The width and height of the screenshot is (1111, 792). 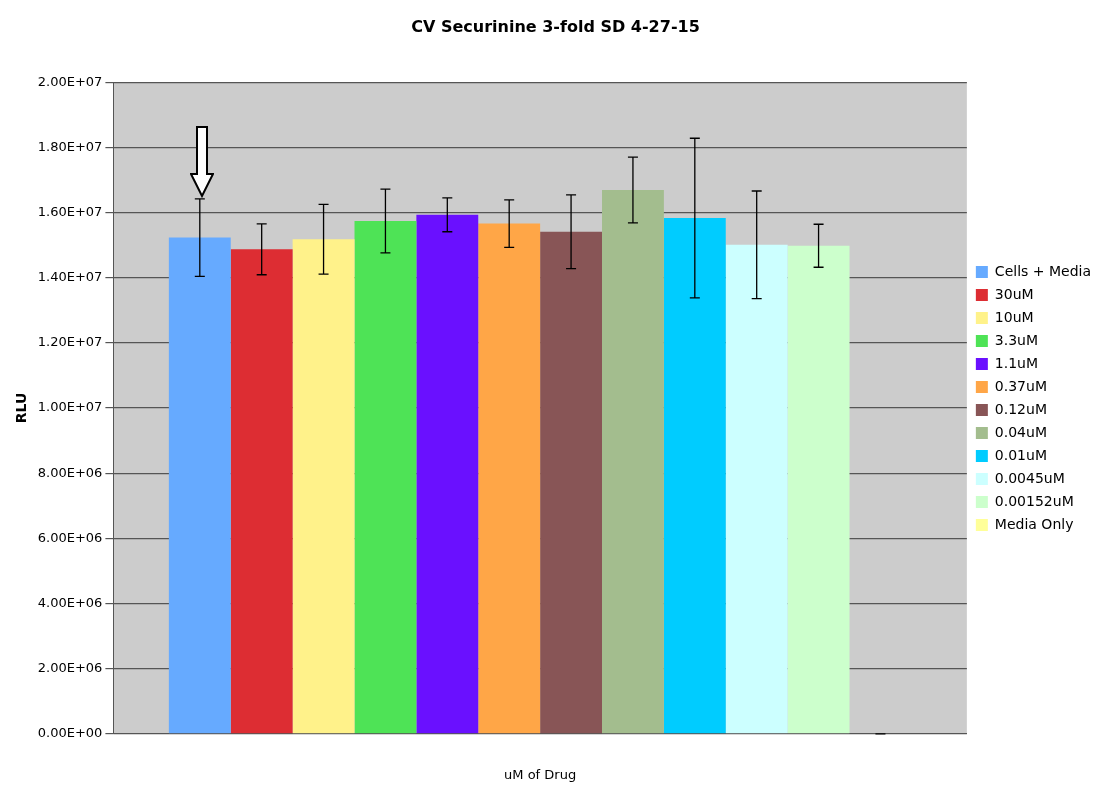 What do you see at coordinates (70, 407) in the screenshot?
I see `y-tick-label: 1.00E+07` at bounding box center [70, 407].